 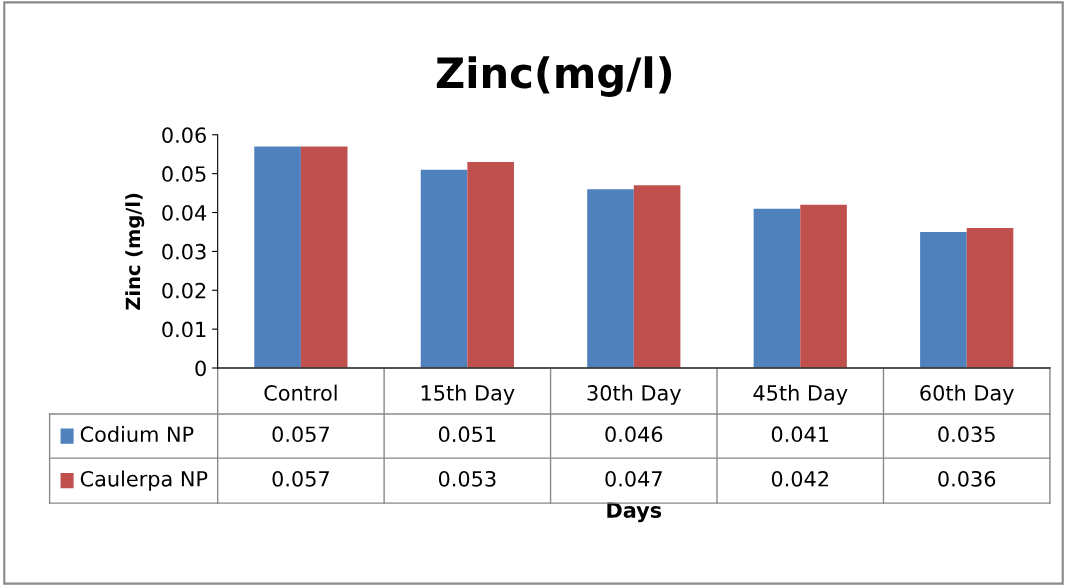 I want to click on chart-title: Zinc(mg/l), so click(x=554, y=76).